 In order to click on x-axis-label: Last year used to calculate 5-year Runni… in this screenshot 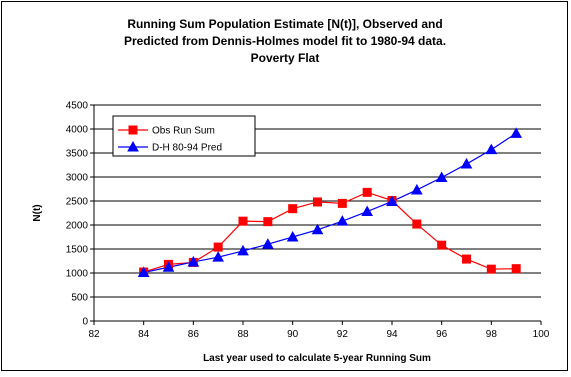, I will do `click(317, 358)`.